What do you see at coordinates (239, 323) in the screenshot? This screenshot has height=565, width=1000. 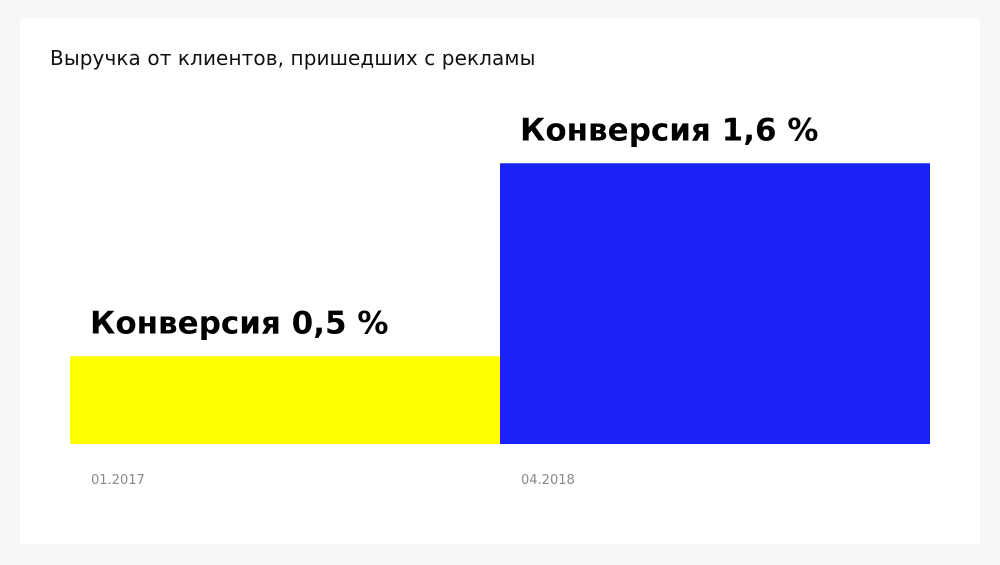 I see `data-label: Конверсия 0,5 %` at bounding box center [239, 323].